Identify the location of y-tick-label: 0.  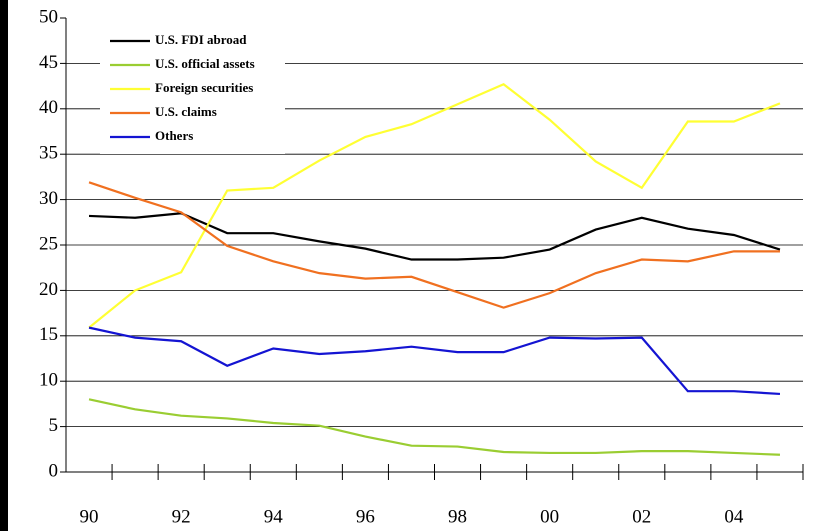
(54, 470).